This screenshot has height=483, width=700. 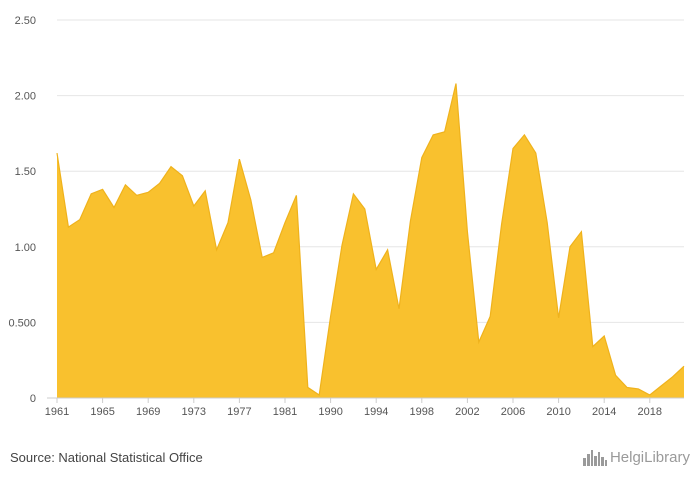 I want to click on x-tick-label: 1977, so click(x=239, y=412).